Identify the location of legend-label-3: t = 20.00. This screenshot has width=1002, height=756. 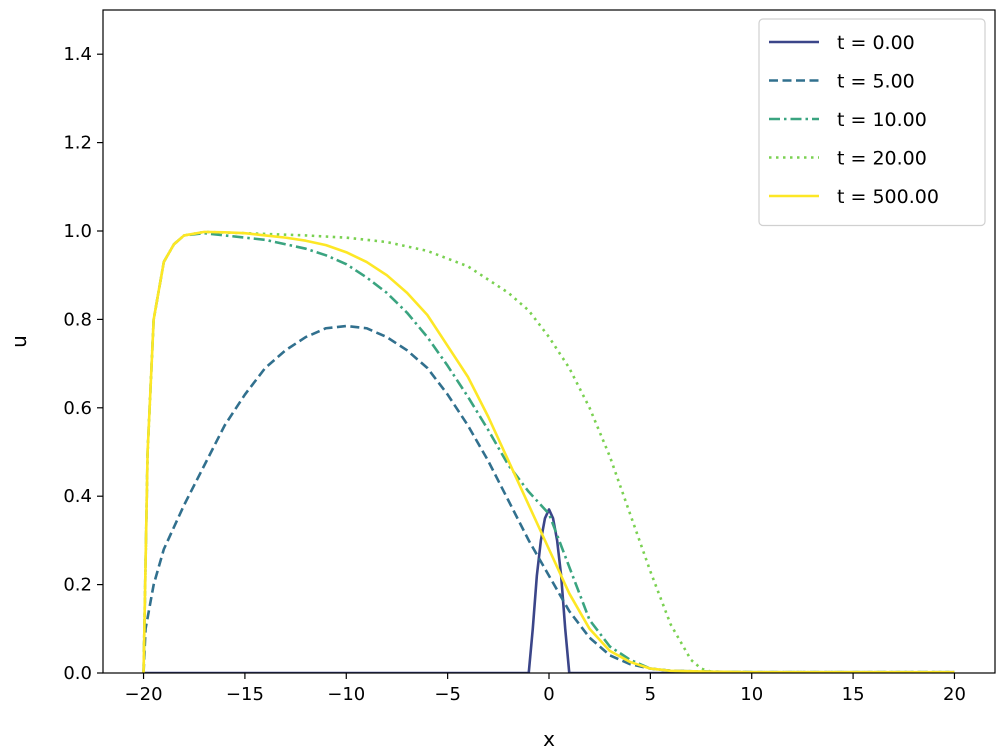
(882, 159).